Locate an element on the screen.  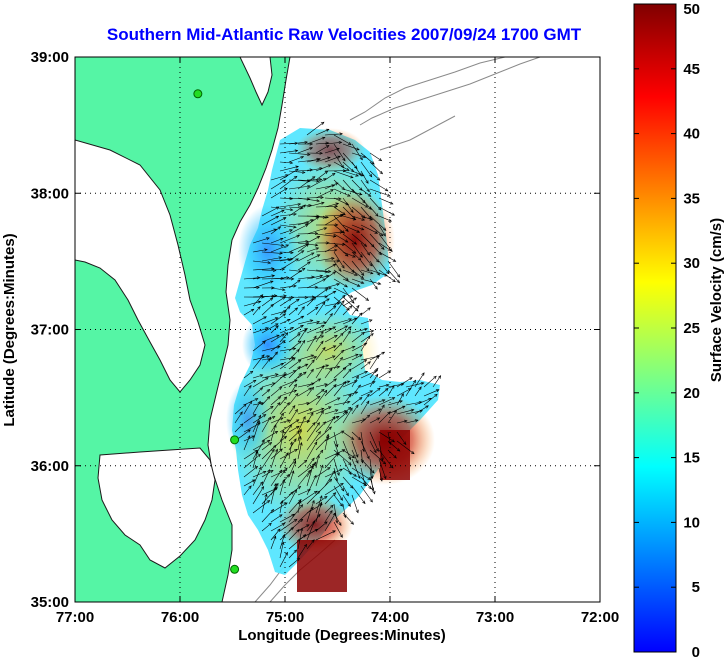
radar-stations is located at coordinates (216, 331).